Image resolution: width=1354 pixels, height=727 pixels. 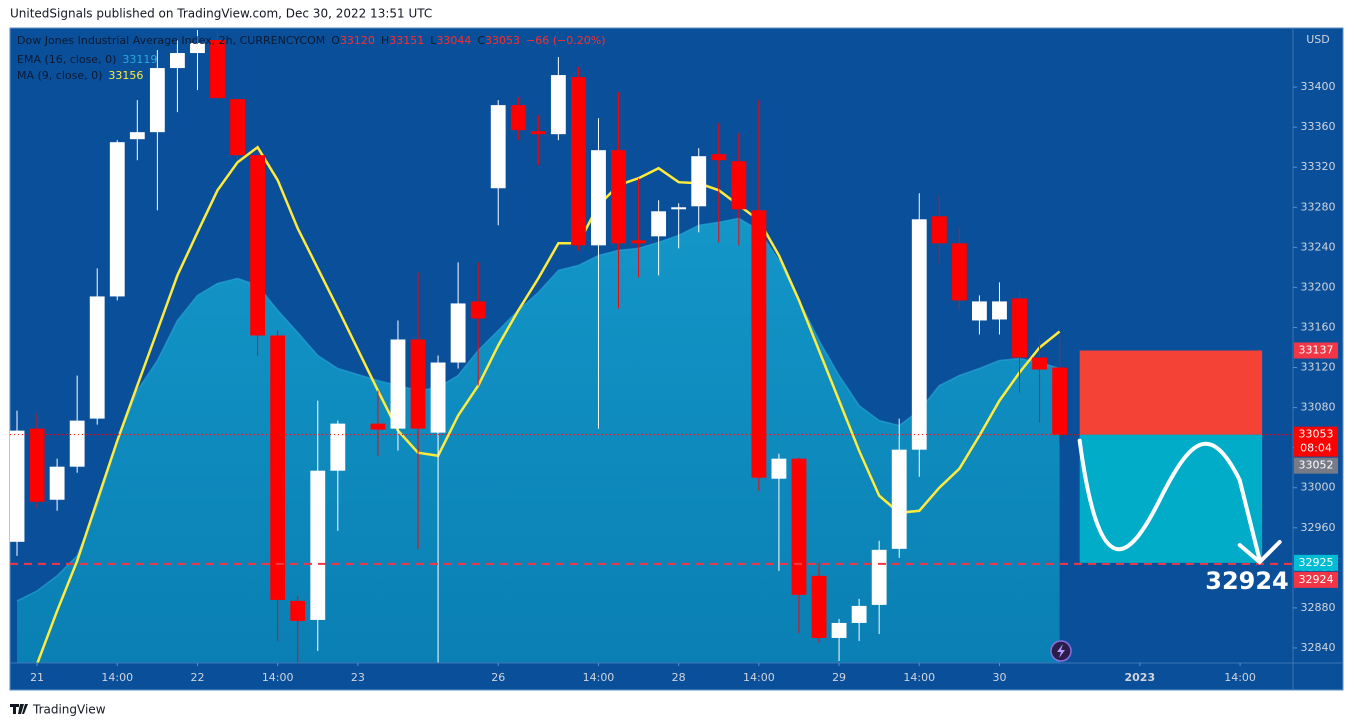 I want to click on y-tick-label: 32960, so click(x=1318, y=527).